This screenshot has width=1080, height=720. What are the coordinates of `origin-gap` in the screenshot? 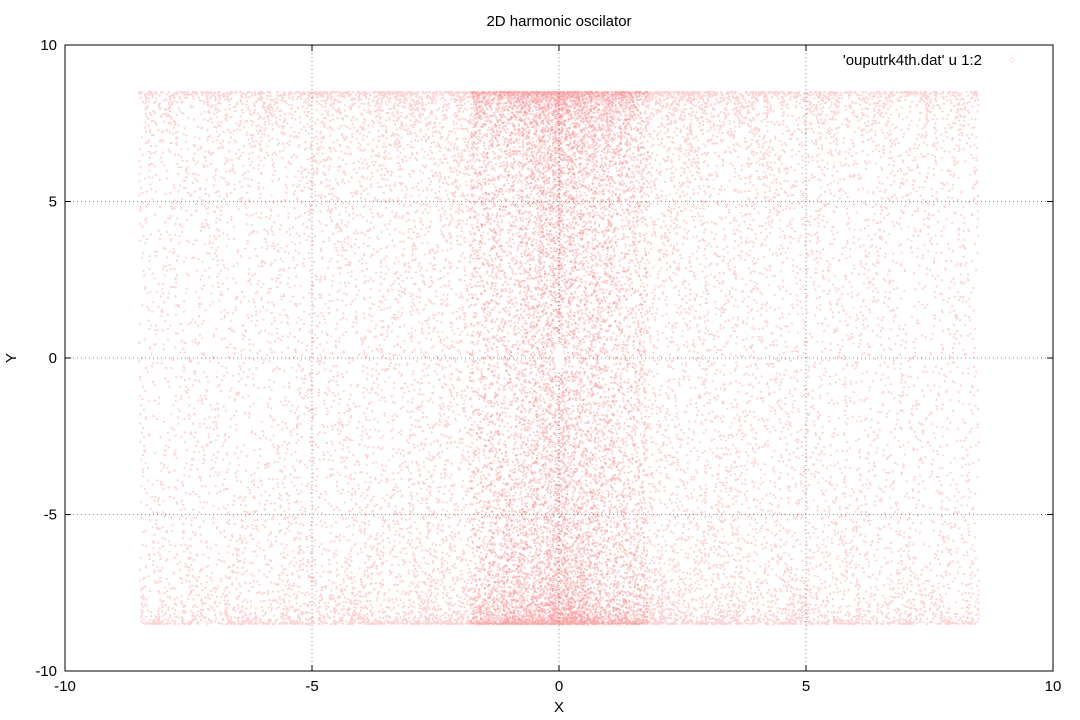 It's located at (559, 358).